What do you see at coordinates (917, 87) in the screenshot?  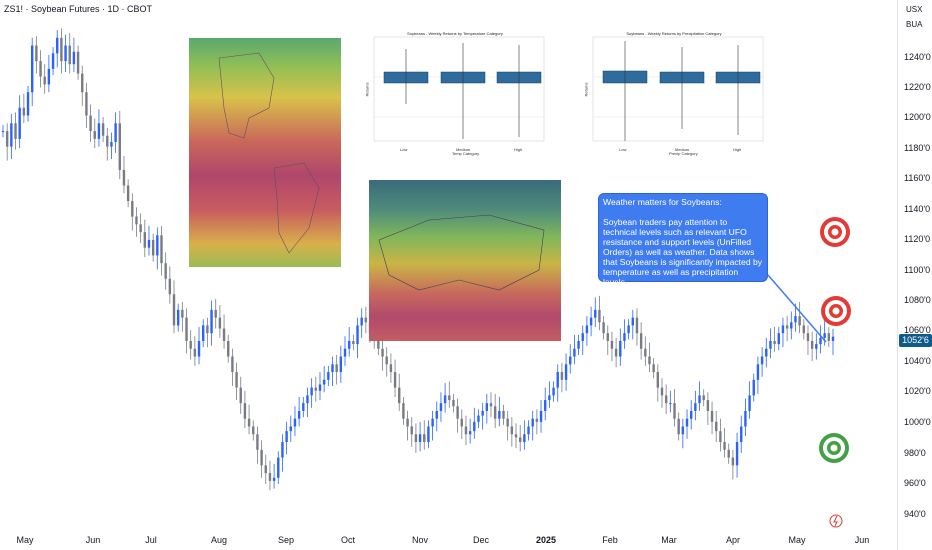 I see `price-axis-label: 1220'0` at bounding box center [917, 87].